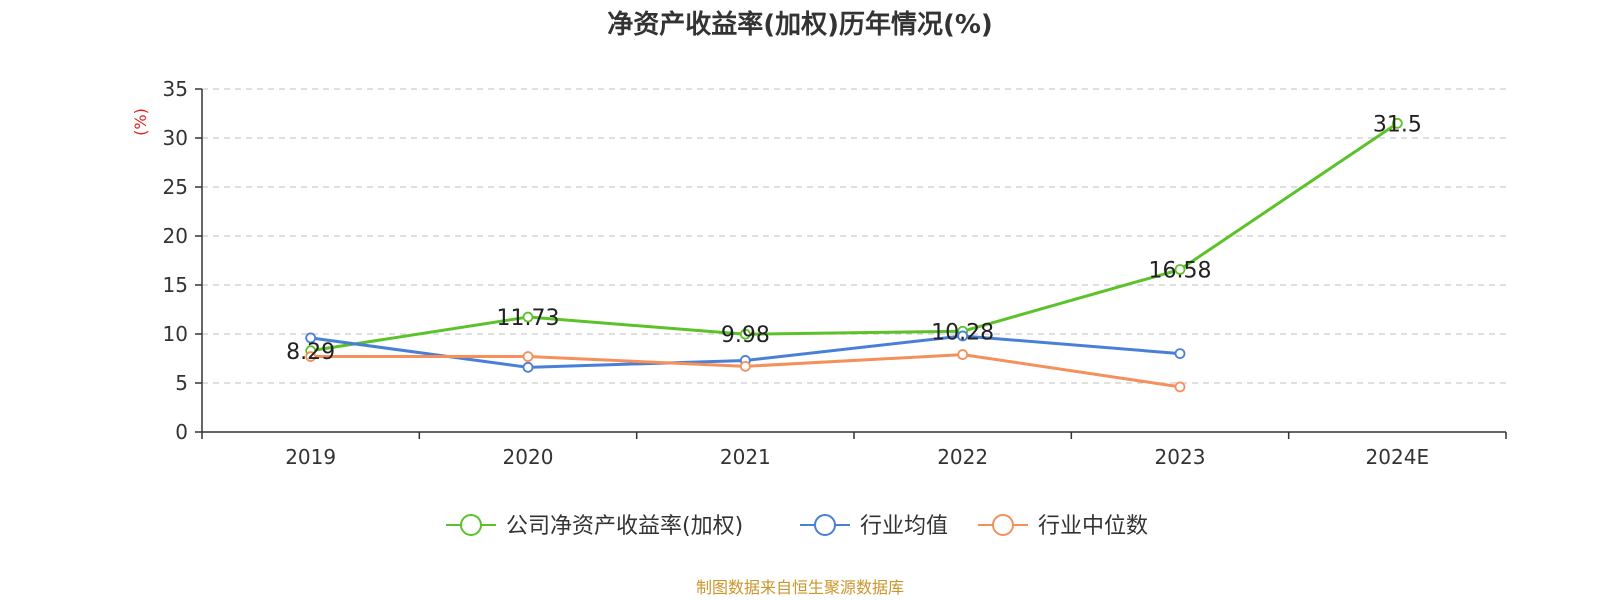 This screenshot has width=1600, height=600. I want to click on legend-label: 行业中位数, so click(1093, 526).